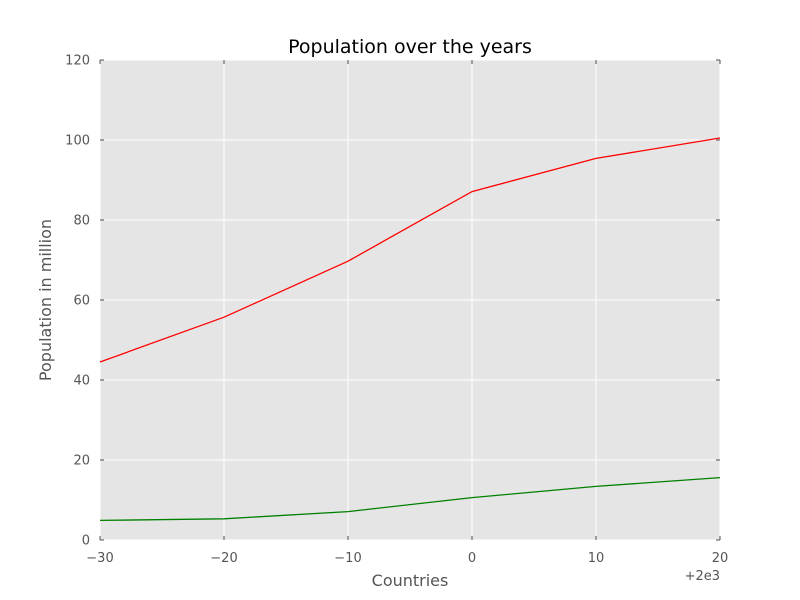  Describe the element at coordinates (702, 576) in the screenshot. I see `x-axis-offset-label: +2e3` at that location.